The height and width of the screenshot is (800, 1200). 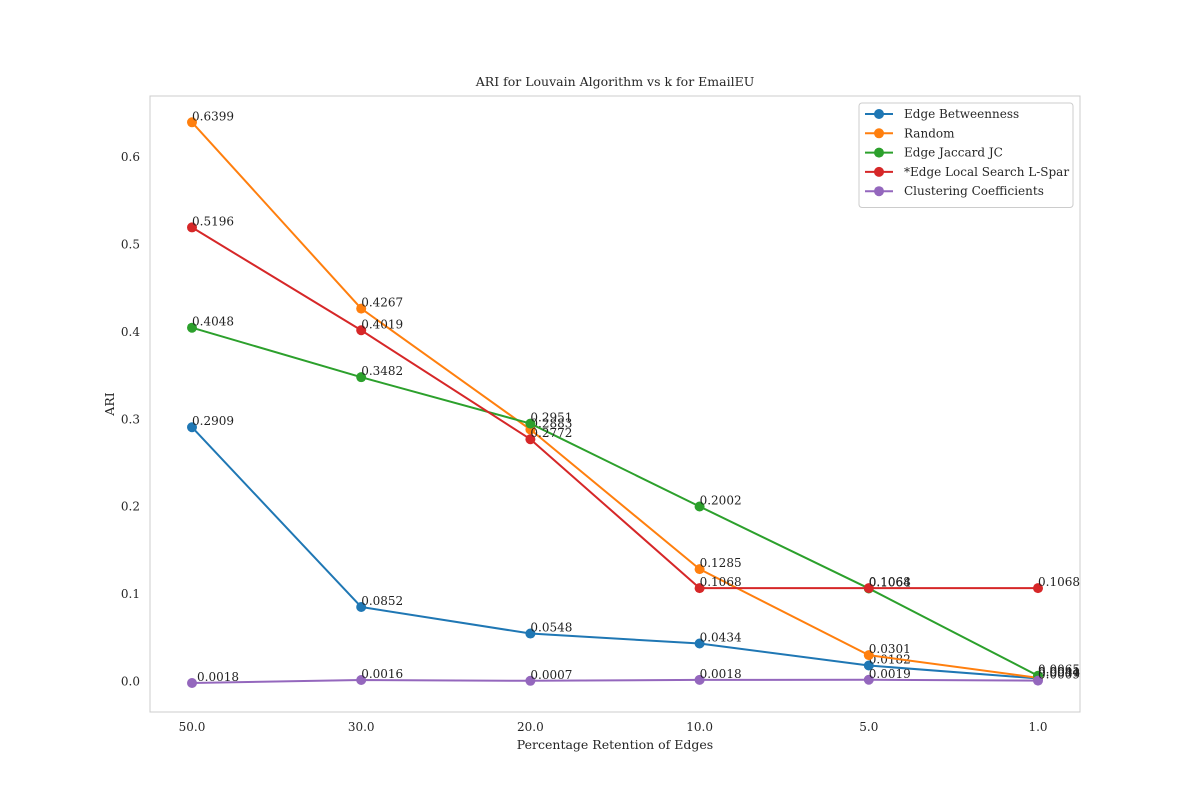 I want to click on y-axis-label: ARI, so click(x=109, y=404).